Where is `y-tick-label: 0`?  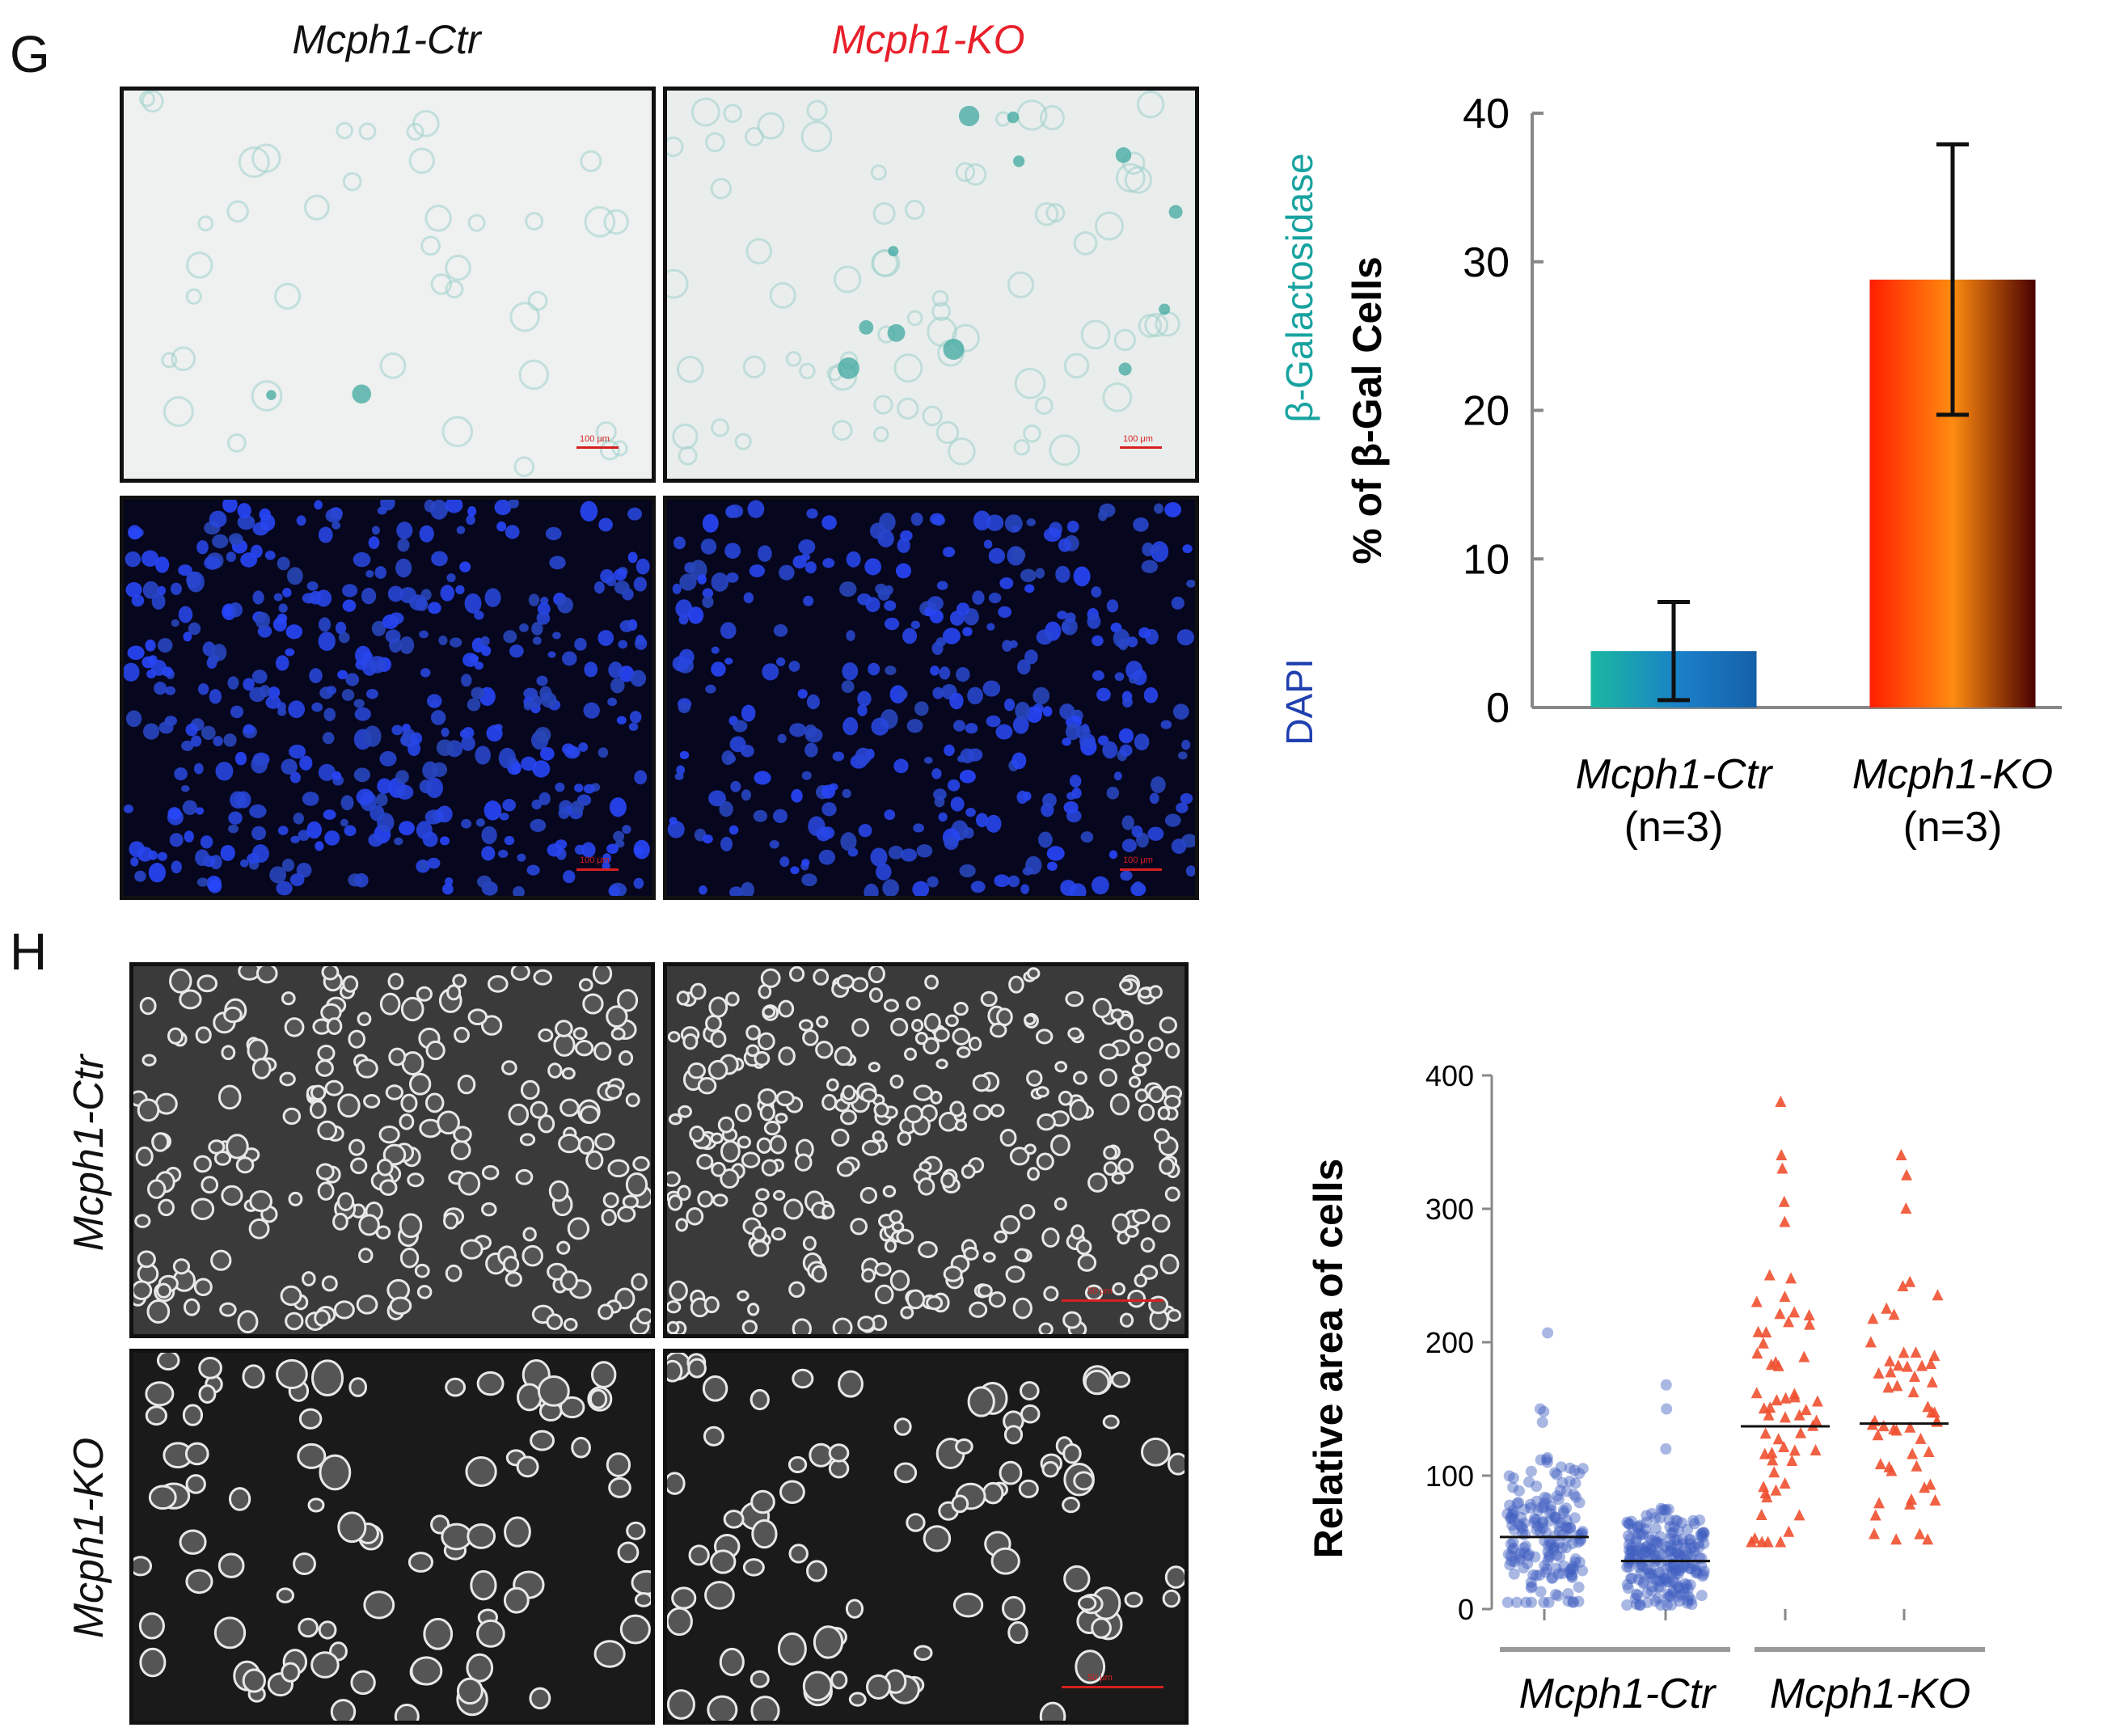
y-tick-label: 0 is located at coordinates (1466, 1609).